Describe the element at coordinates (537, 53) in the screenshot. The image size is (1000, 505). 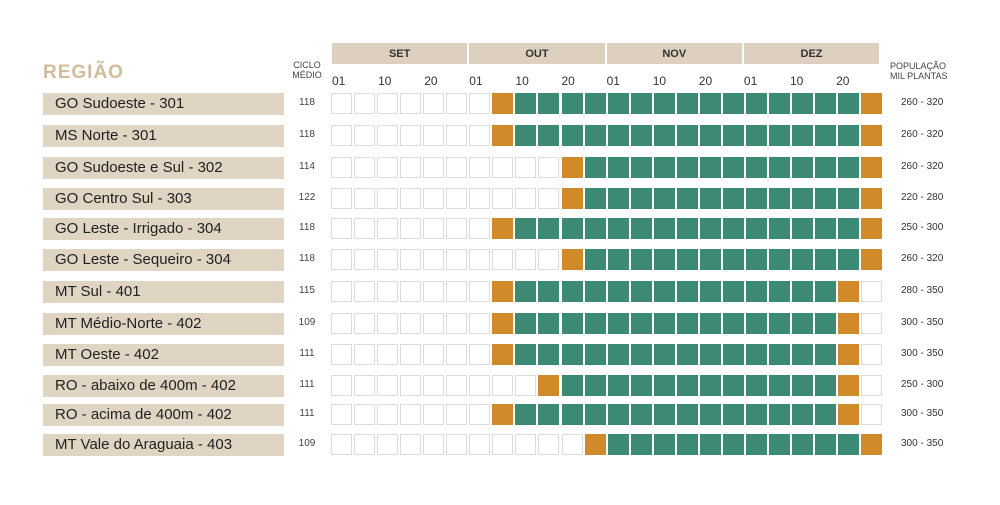
I see `month-header-out: OUT` at that location.